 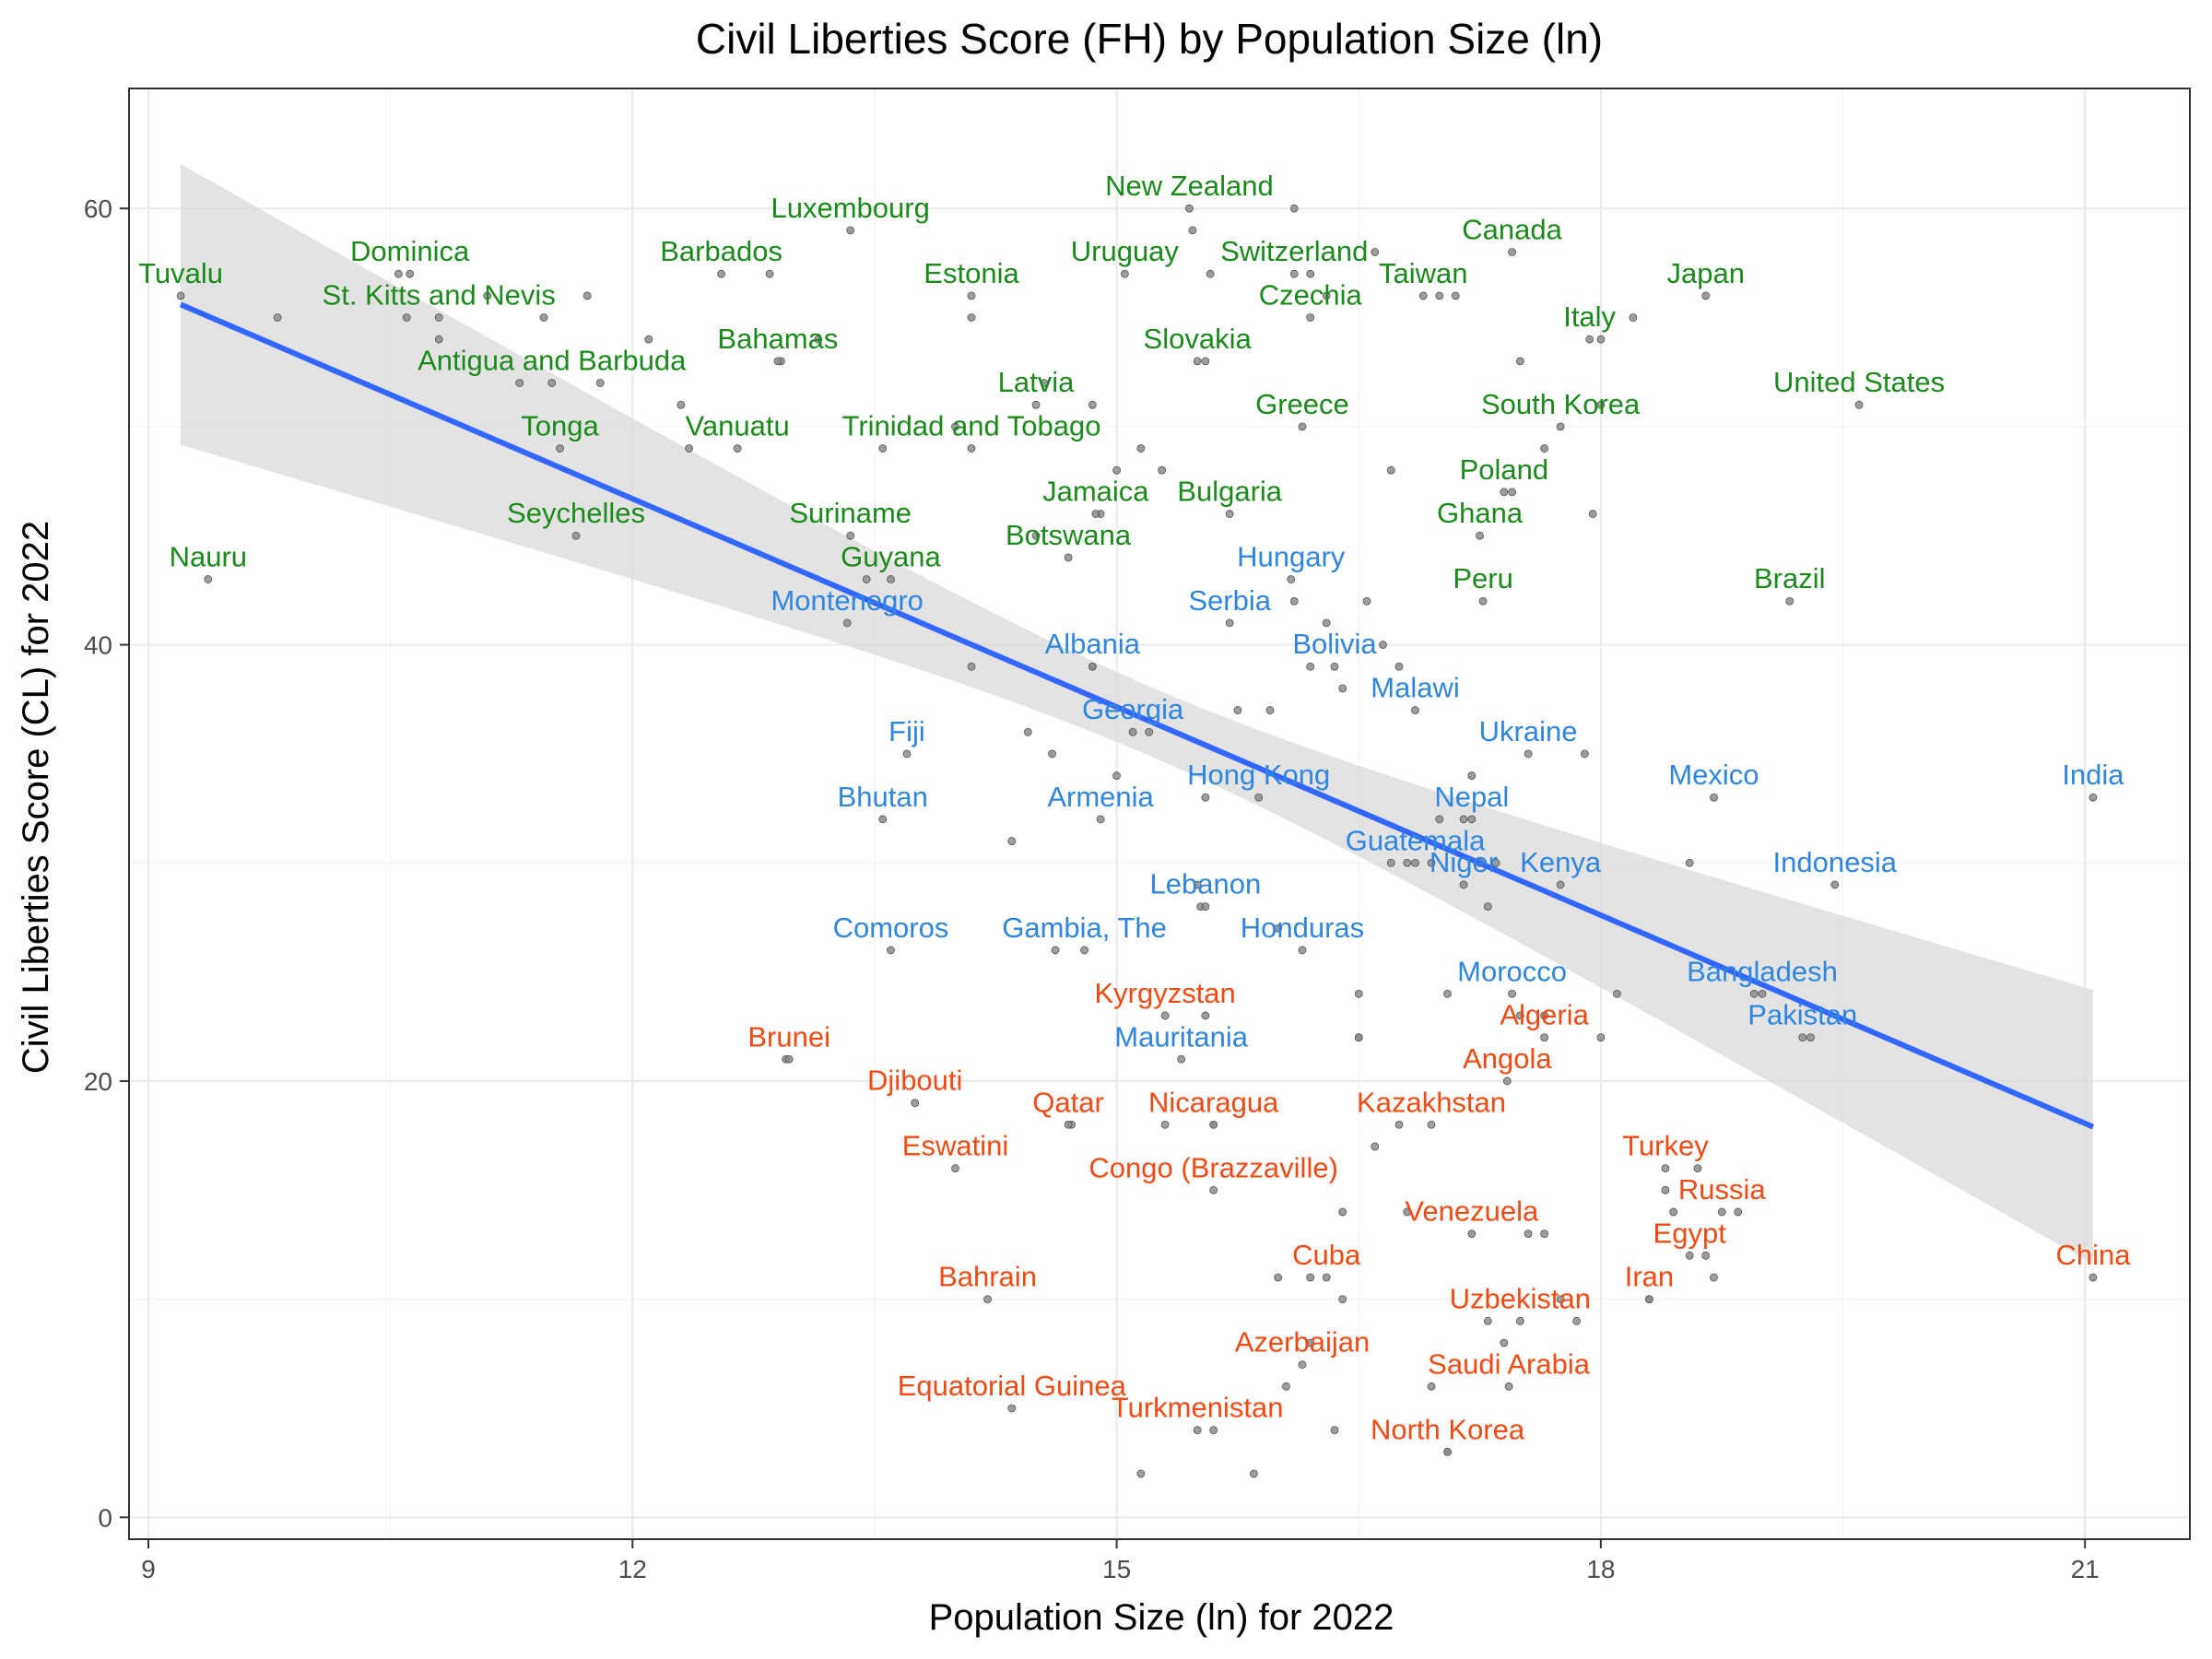 What do you see at coordinates (1504, 469) in the screenshot?
I see `point-label: Poland` at bounding box center [1504, 469].